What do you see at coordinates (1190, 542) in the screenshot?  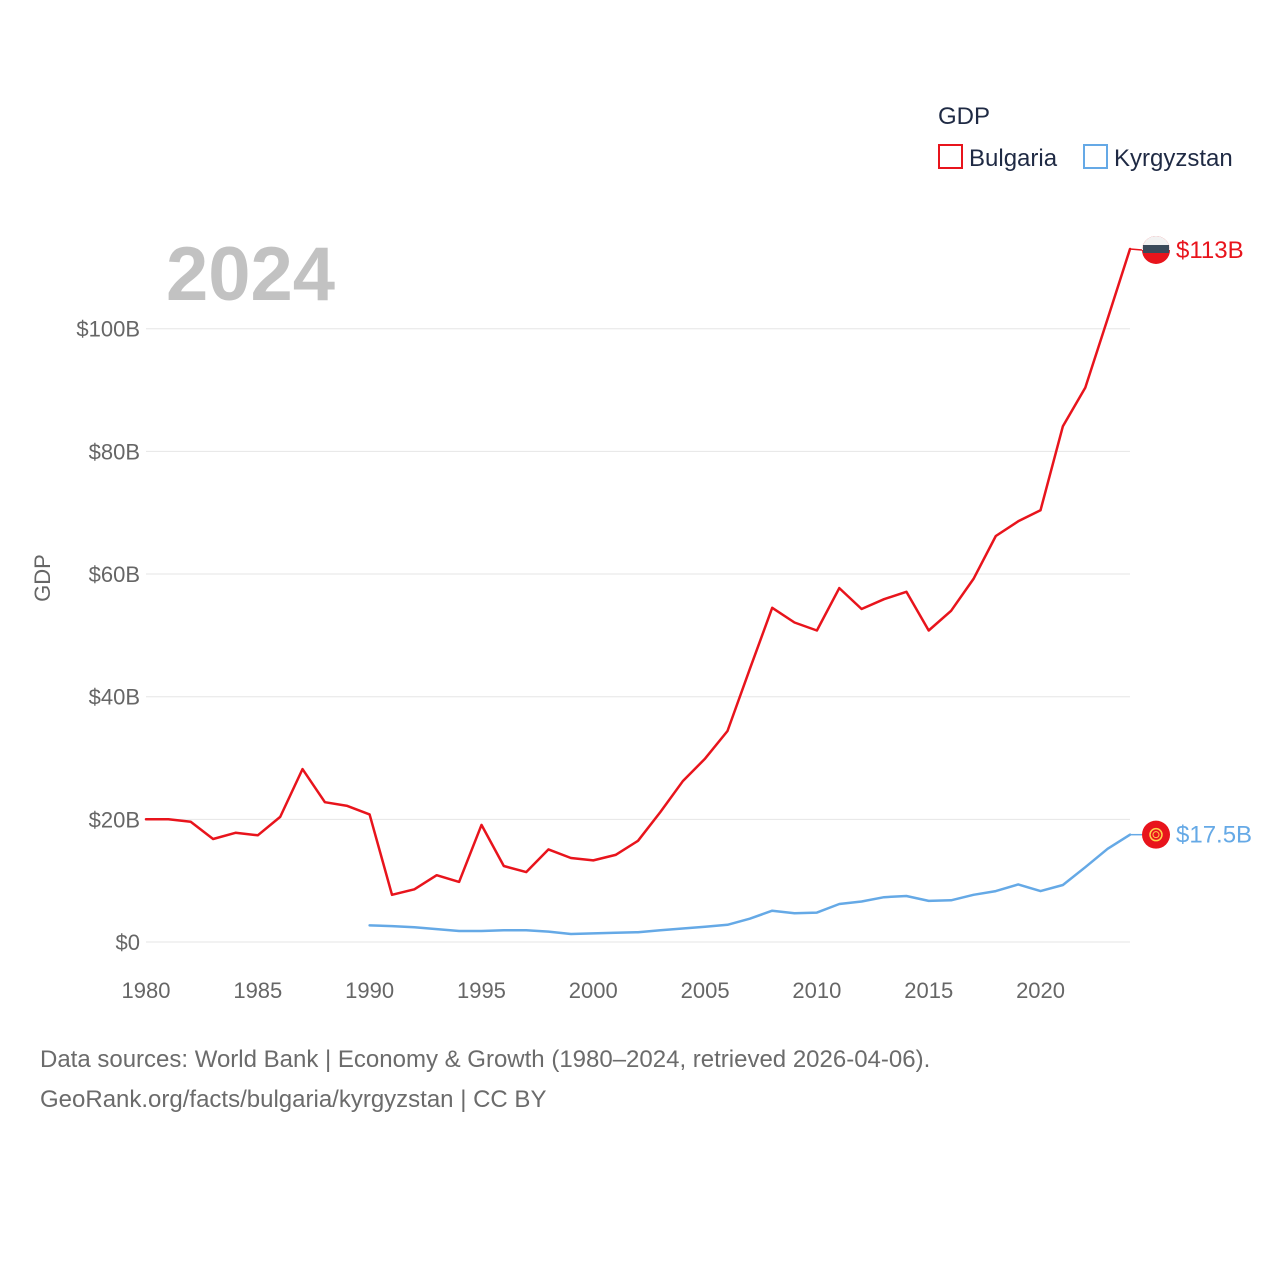 I see `end-markers: $113B $17.5B` at bounding box center [1190, 542].